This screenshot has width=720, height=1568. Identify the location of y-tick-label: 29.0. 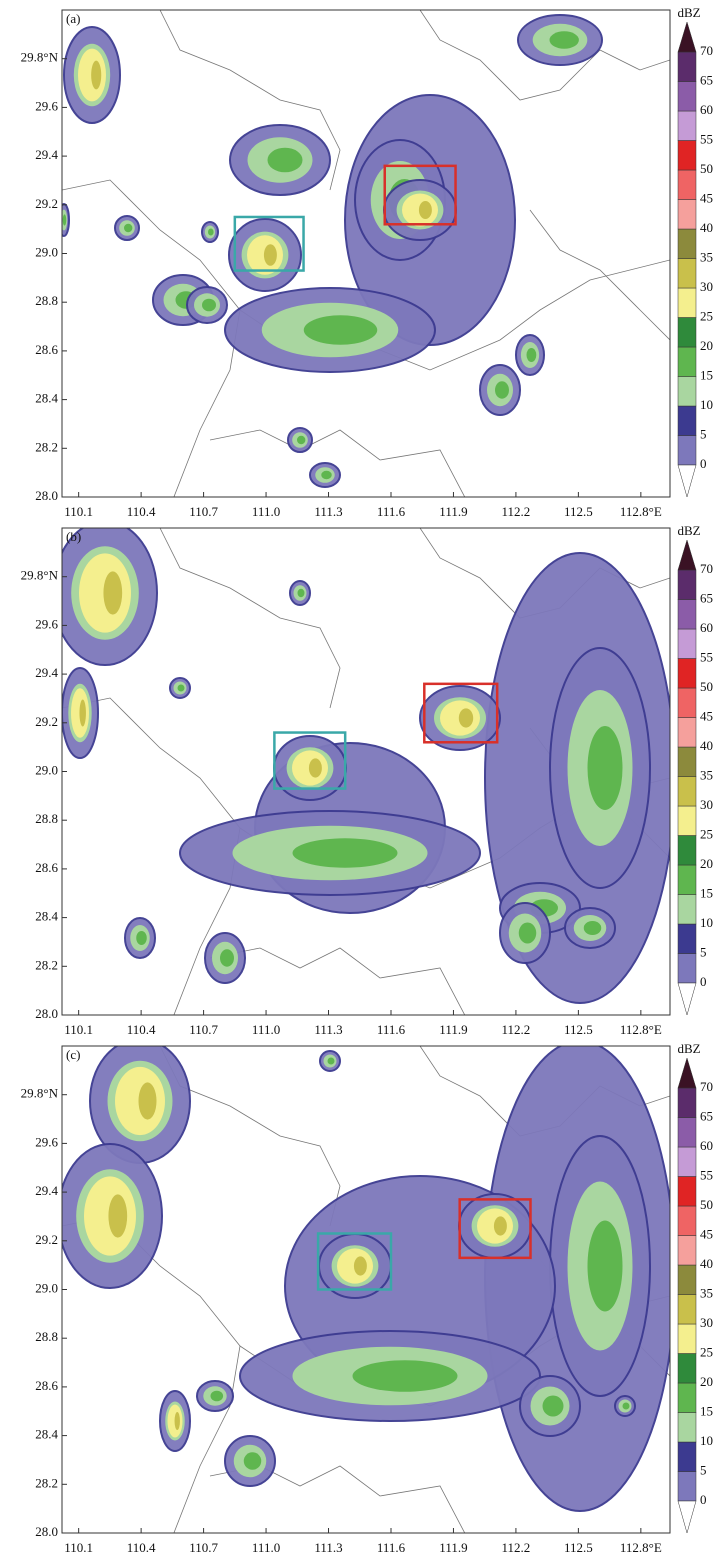
(46, 251).